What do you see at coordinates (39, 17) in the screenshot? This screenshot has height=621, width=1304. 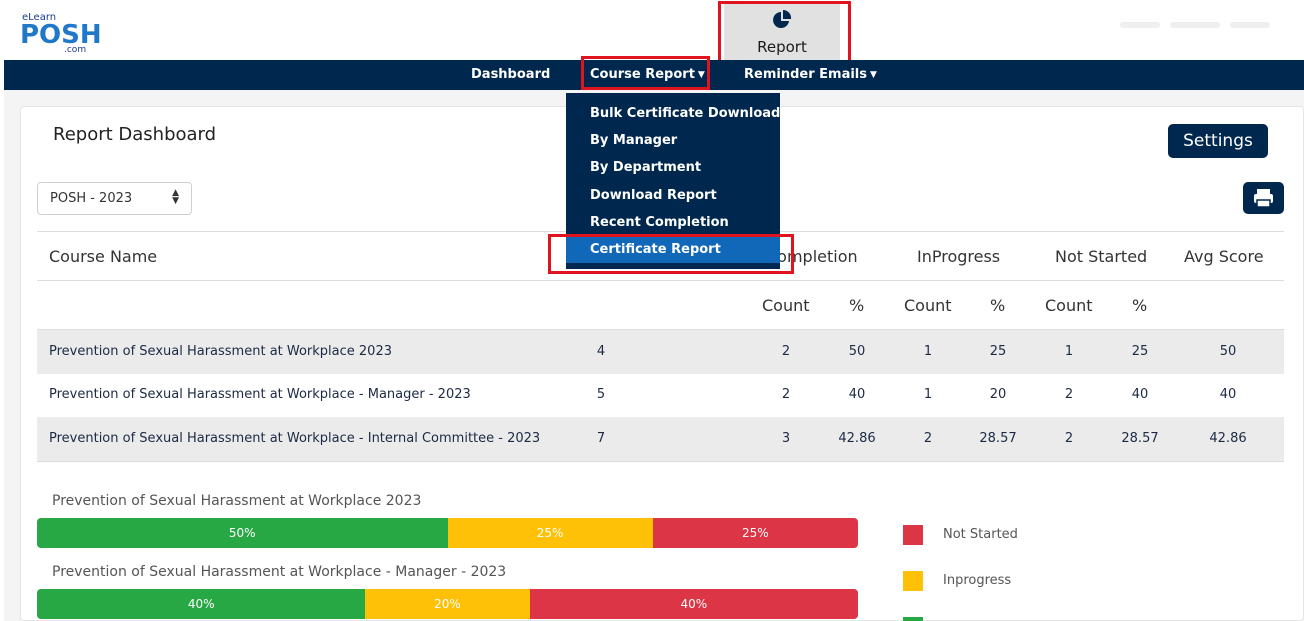 I see `logo-top-text: eLearn` at bounding box center [39, 17].